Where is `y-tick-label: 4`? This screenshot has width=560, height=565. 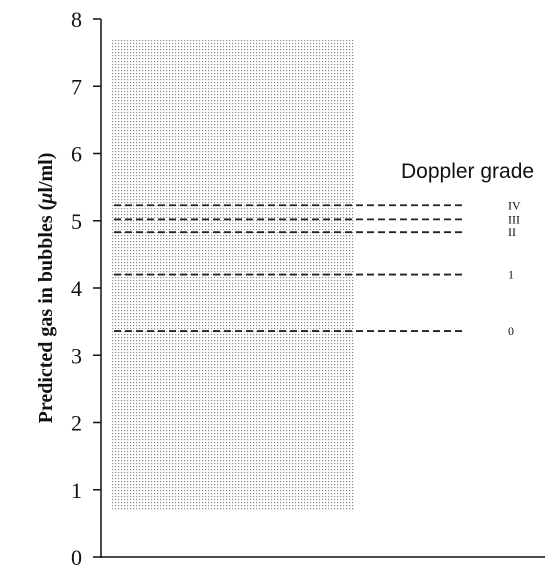
y-tick-label: 4 is located at coordinates (76, 288).